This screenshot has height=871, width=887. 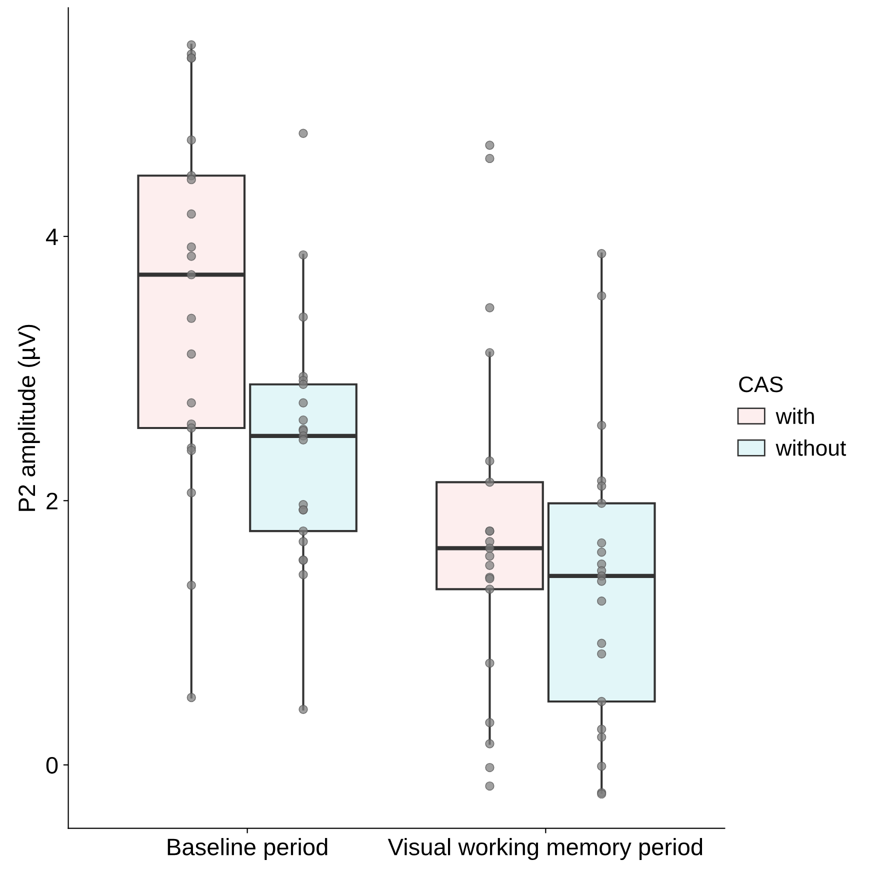 What do you see at coordinates (29, 417) in the screenshot?
I see `y-axis-title: P2 amplitude (µV)` at bounding box center [29, 417].